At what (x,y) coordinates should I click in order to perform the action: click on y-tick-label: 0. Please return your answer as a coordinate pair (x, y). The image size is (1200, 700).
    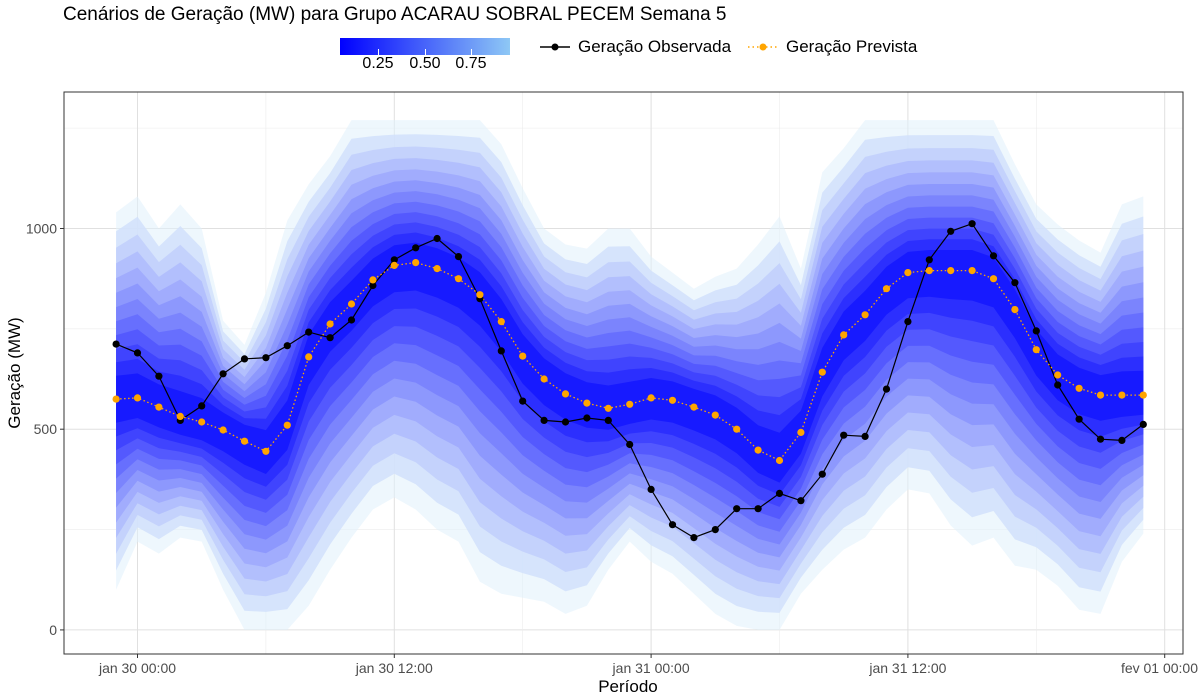
    Looking at the image, I should click on (53, 630).